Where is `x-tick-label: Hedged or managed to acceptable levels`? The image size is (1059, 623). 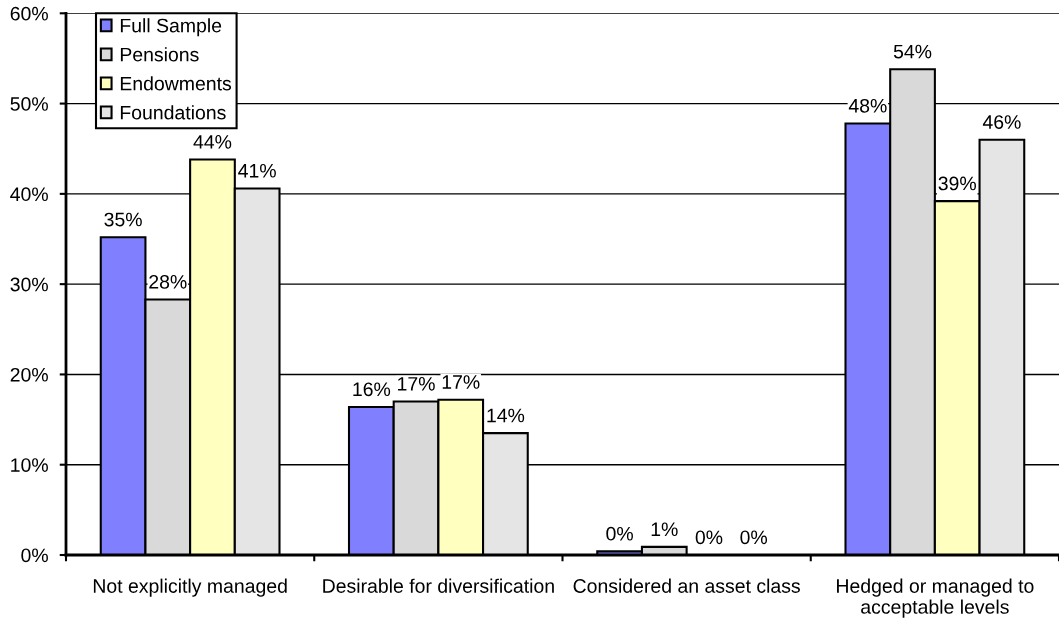
x-tick-label: Hedged or managed to acceptable levels is located at coordinates (935, 598).